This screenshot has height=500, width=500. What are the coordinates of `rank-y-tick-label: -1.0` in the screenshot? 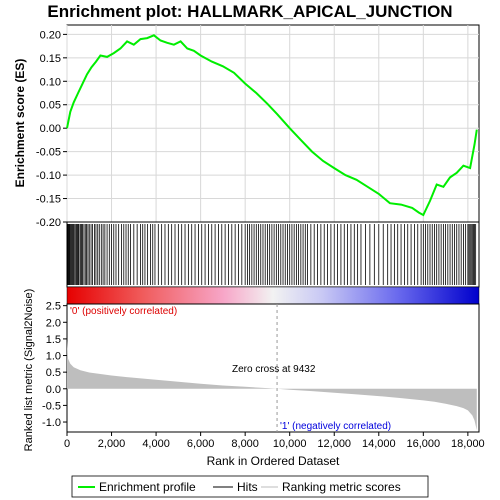 It's located at (51, 423).